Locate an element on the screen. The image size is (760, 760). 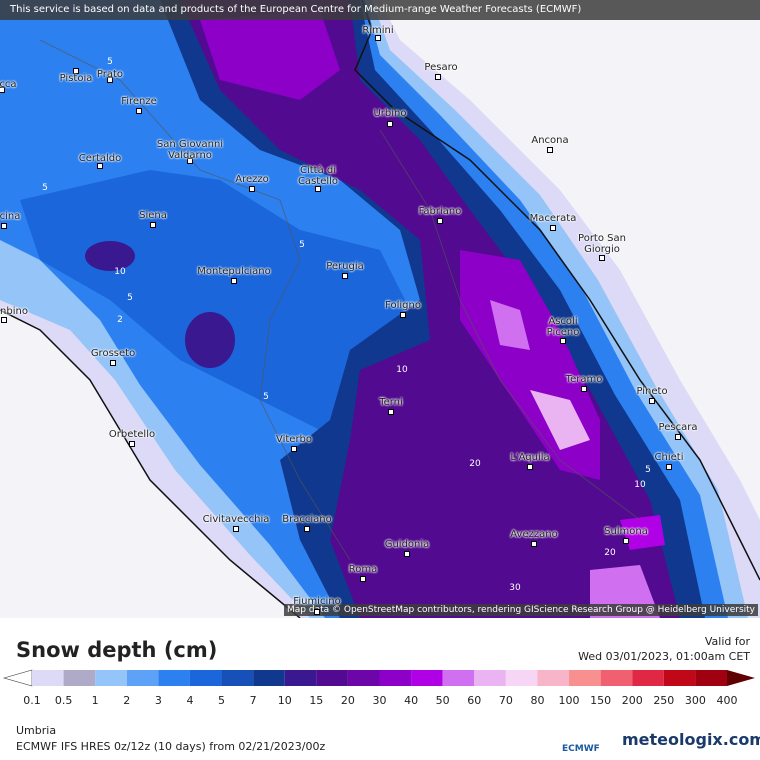
colorbar-label: 100 is located at coordinates (569, 700).